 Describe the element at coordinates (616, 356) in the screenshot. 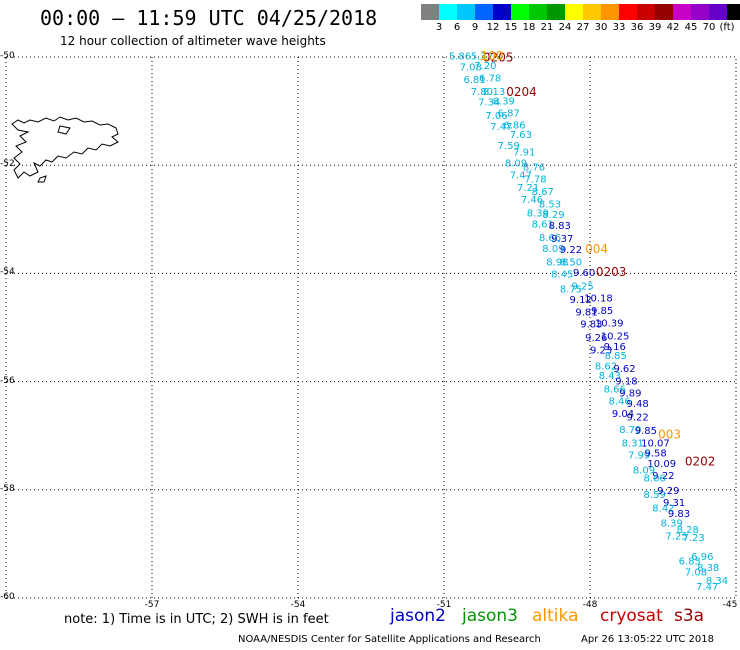

I see `wave-height-value: 8.85` at that location.